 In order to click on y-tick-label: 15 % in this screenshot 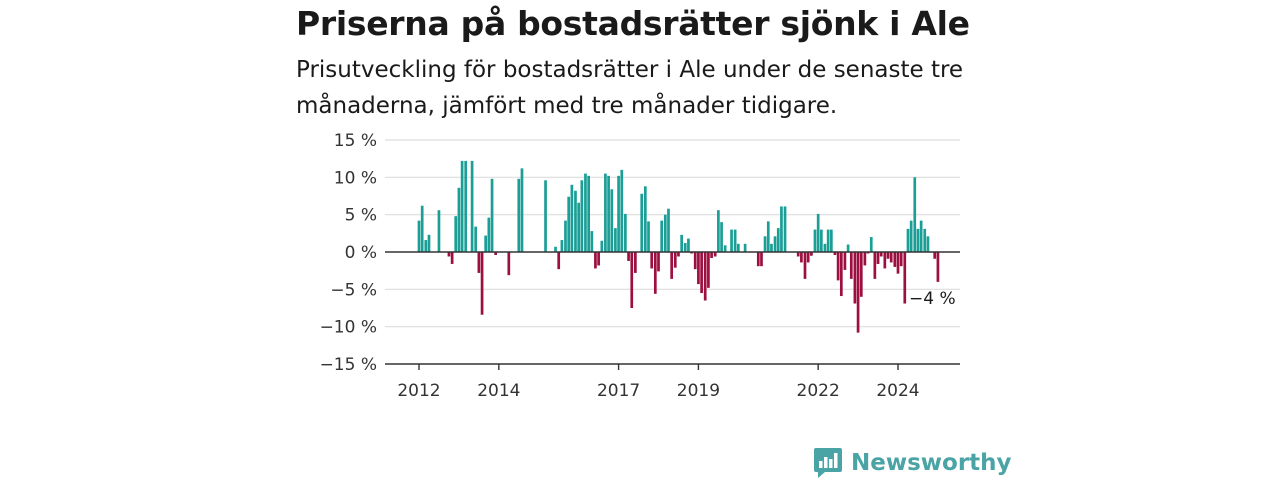, I will do `click(355, 141)`.